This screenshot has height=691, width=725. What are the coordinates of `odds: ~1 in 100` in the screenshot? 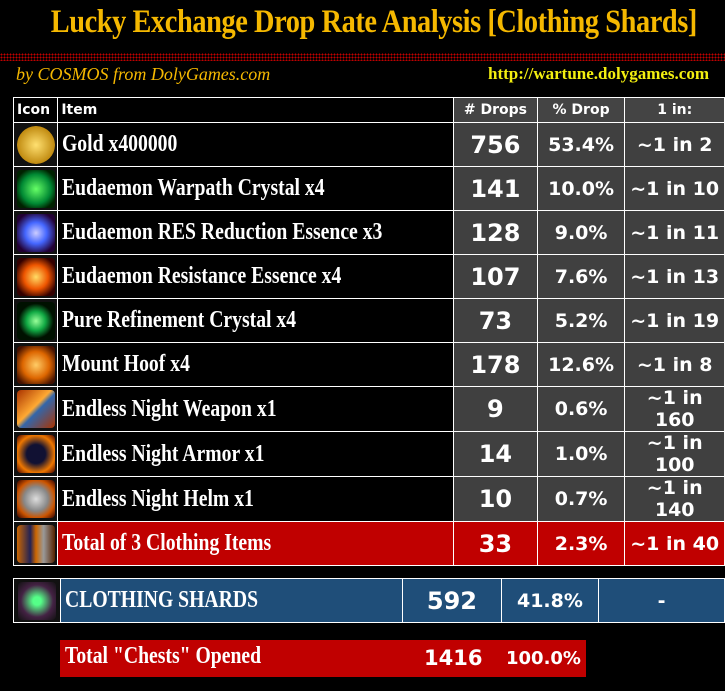 It's located at (674, 454).